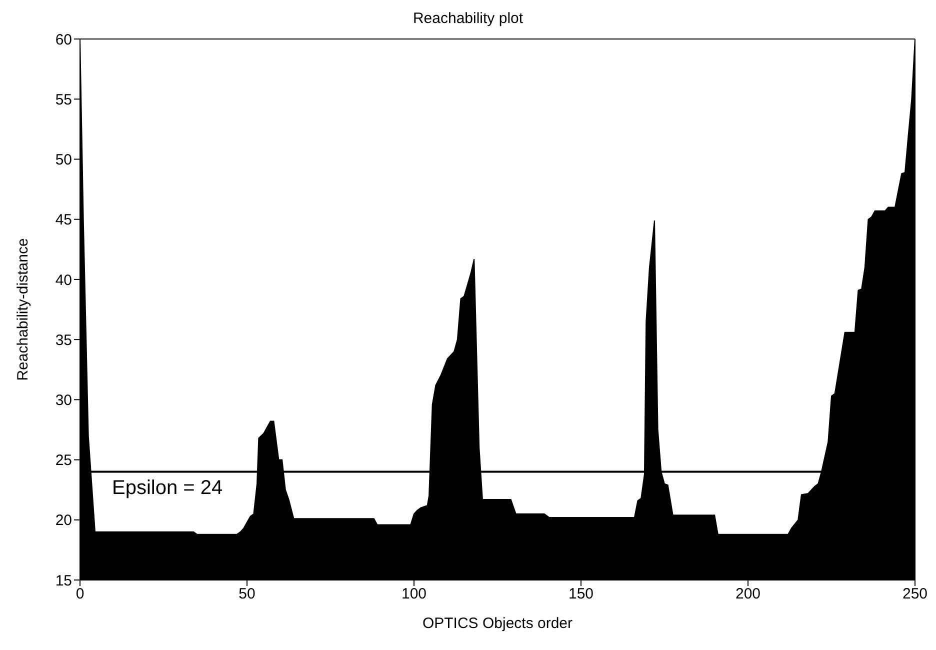 The width and height of the screenshot is (936, 650). Describe the element at coordinates (414, 594) in the screenshot. I see `x-tick-label: 100` at that location.